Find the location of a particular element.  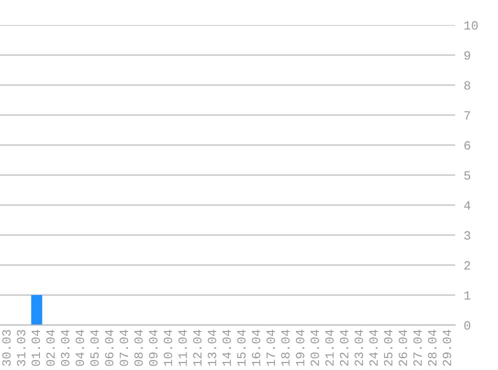

x-tick-label: 19.04 is located at coordinates (300, 348).